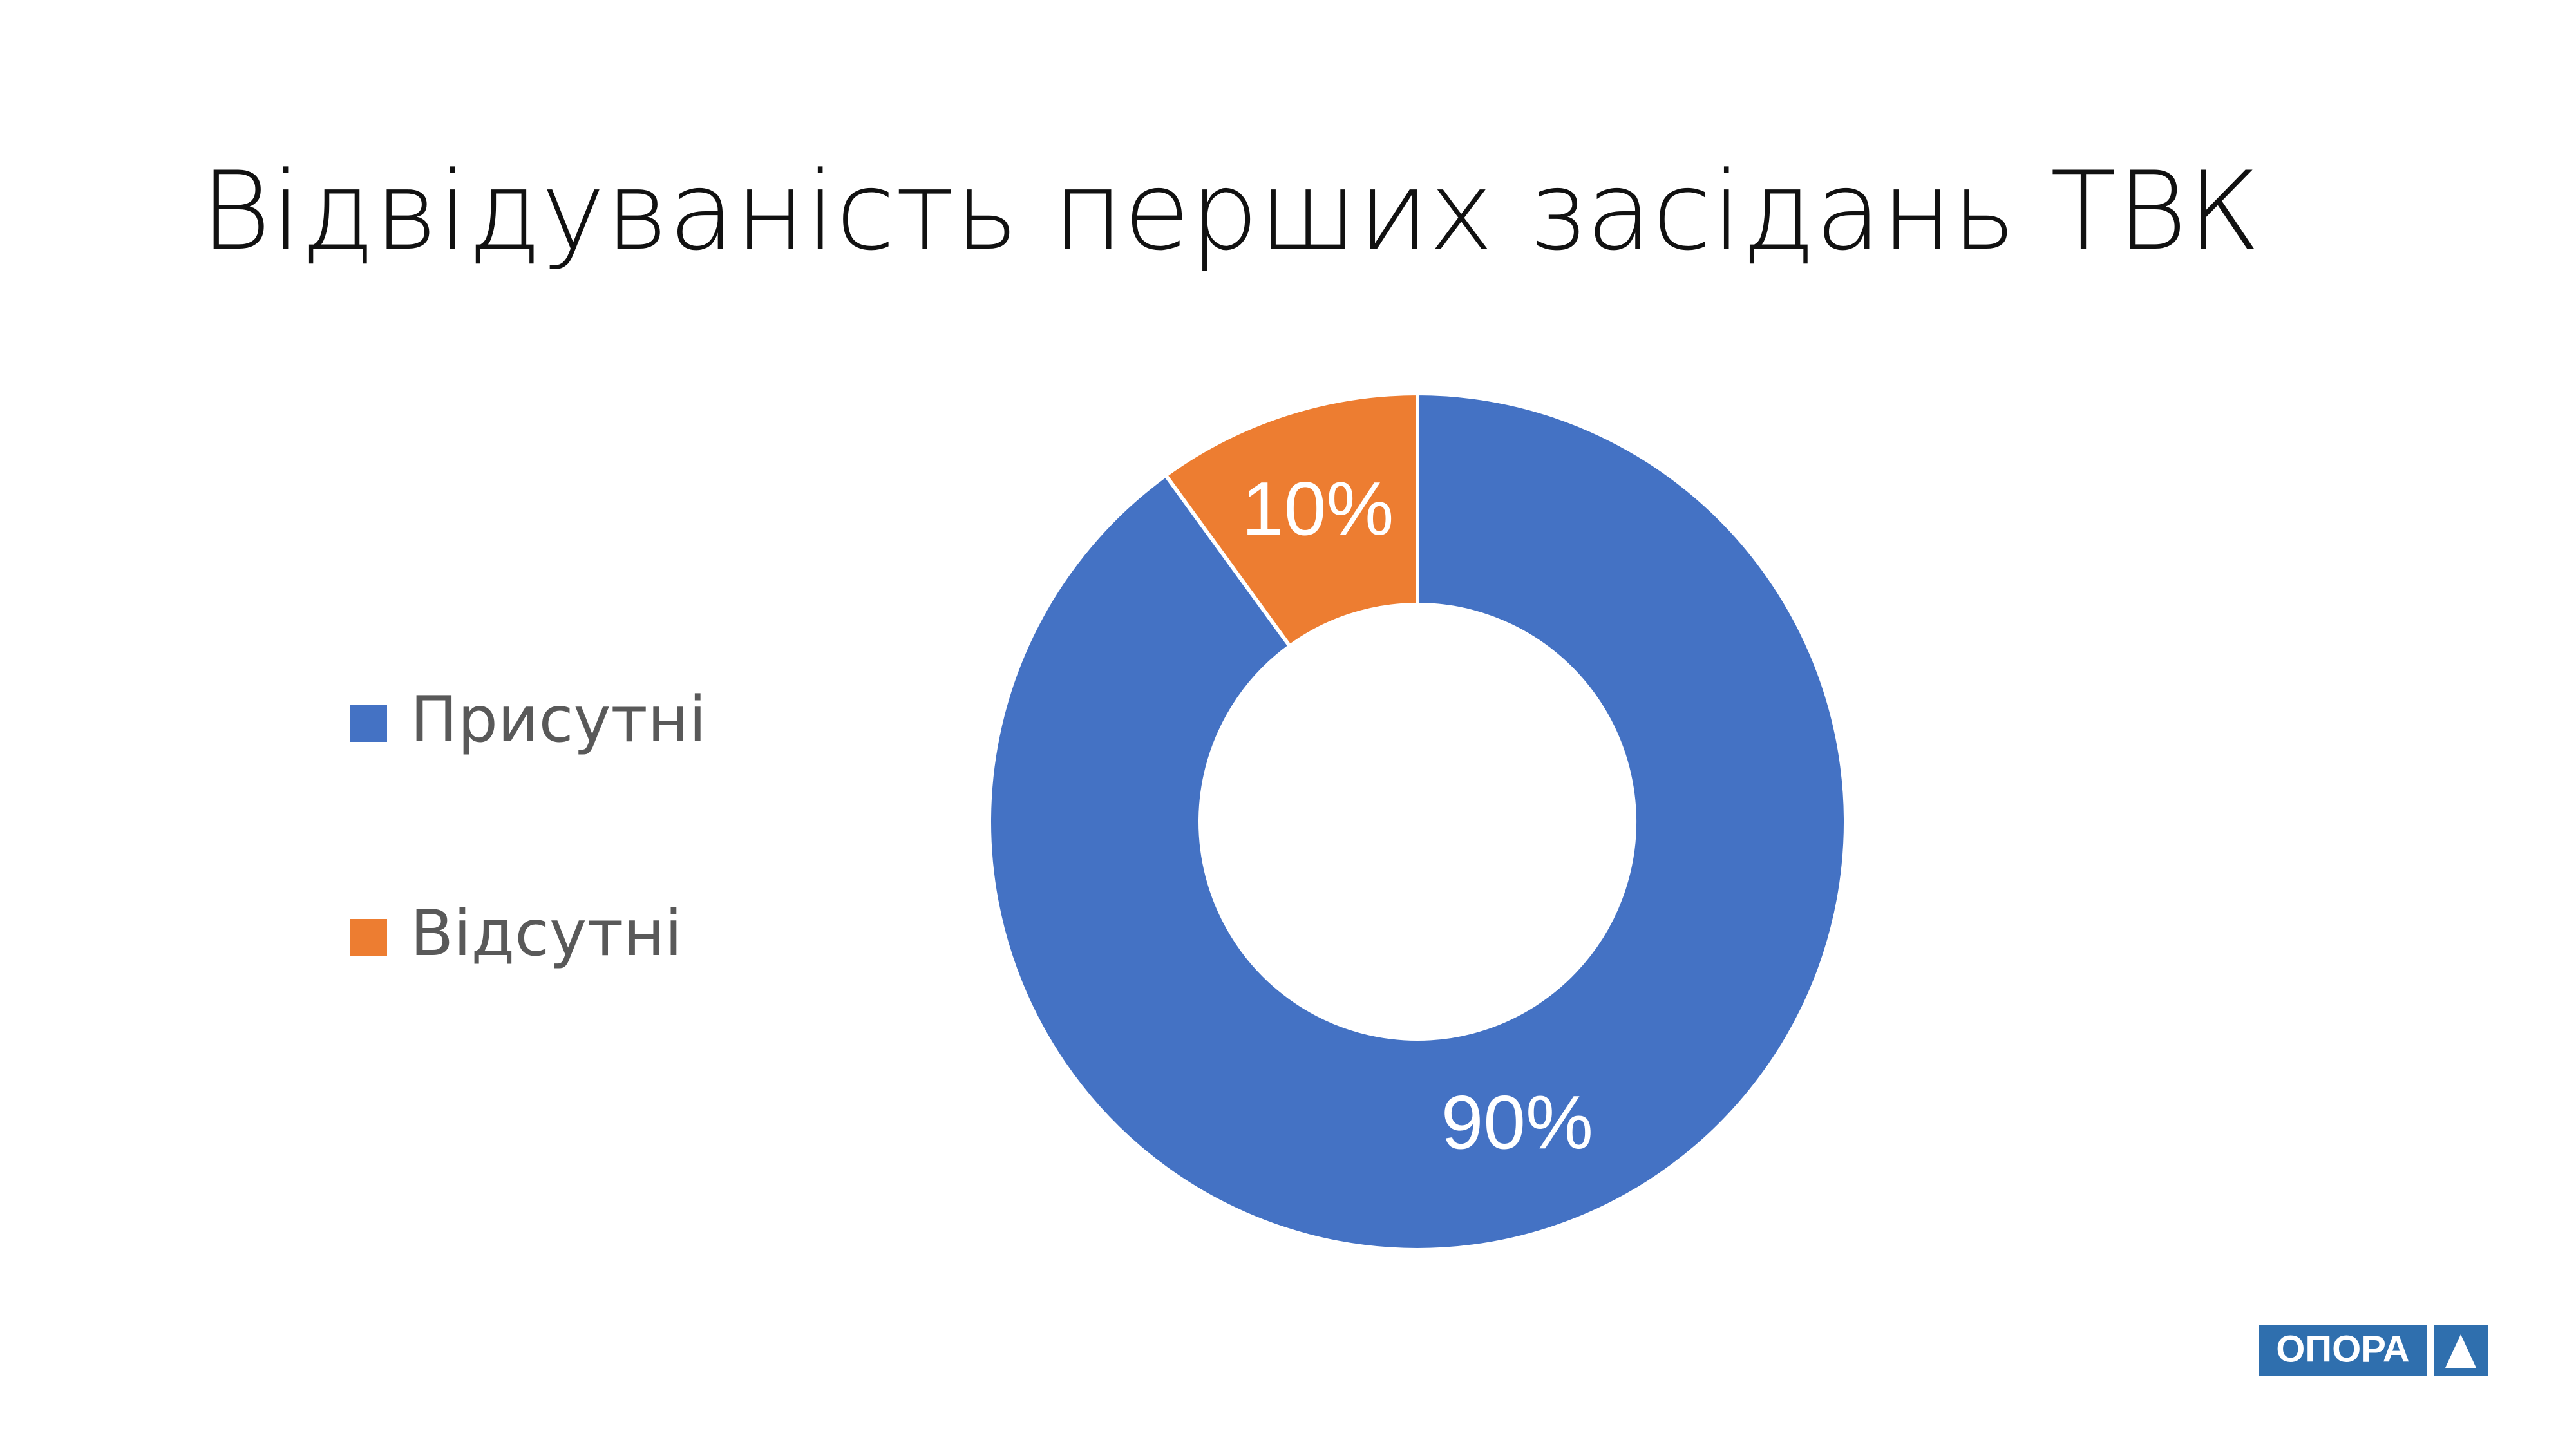 This screenshot has height=1449, width=2576. Describe the element at coordinates (1517, 1124) in the screenshot. I see `value-label: 90%` at that location.